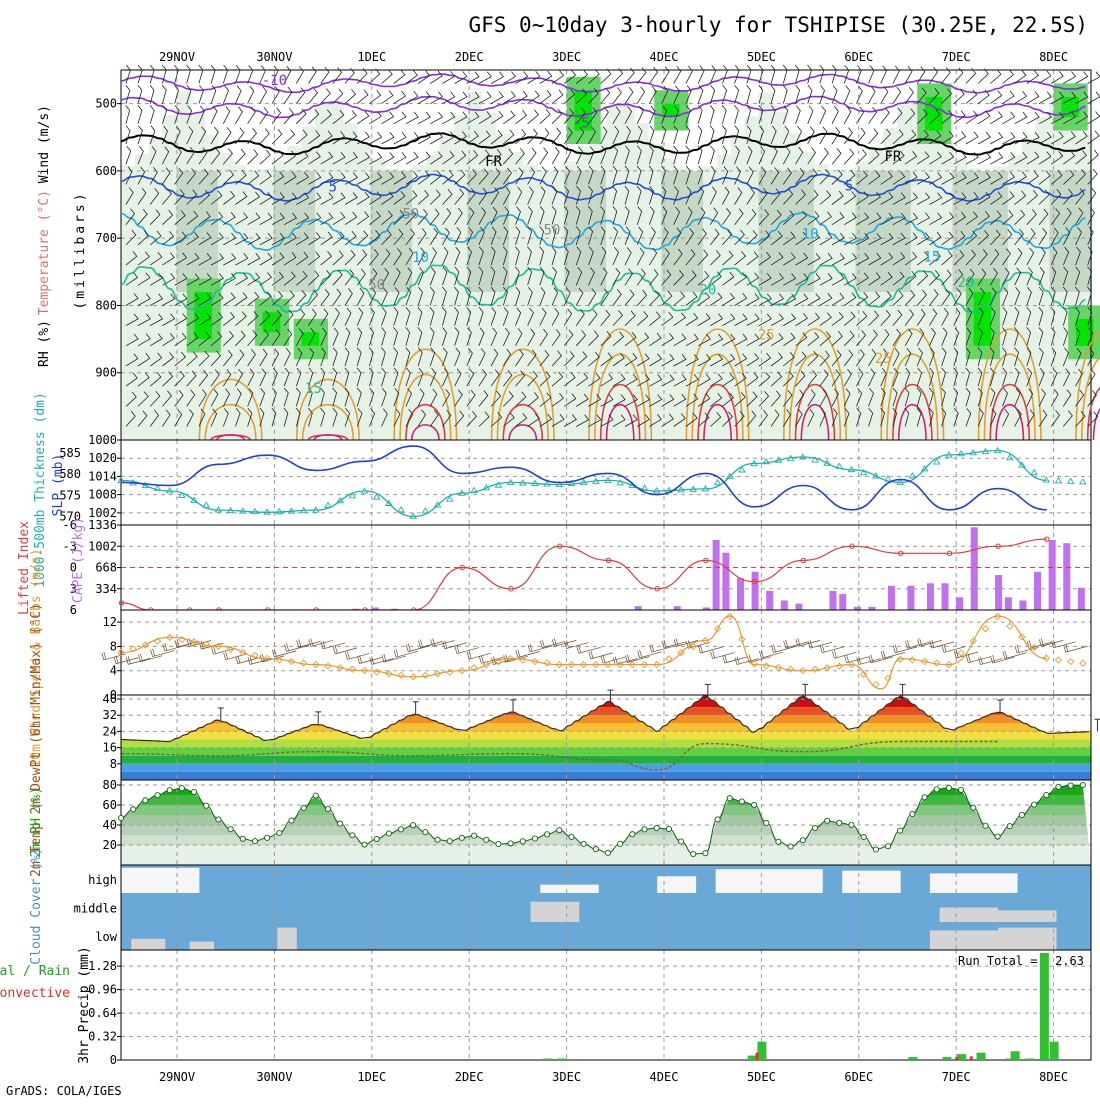 This screenshot has height=1104, width=1100. What do you see at coordinates (706, 608) in the screenshot?
I see `cape-bar` at bounding box center [706, 608].